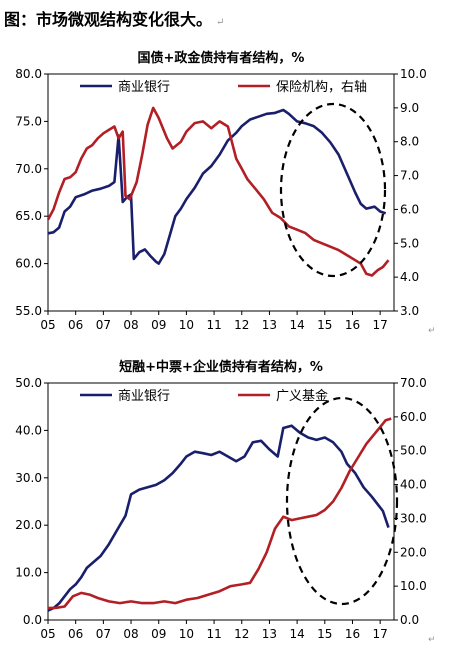 This screenshot has width=450, height=648. What do you see at coordinates (413, 417) in the screenshot?
I see `right-axis-tick-label: 60.0` at bounding box center [413, 417].